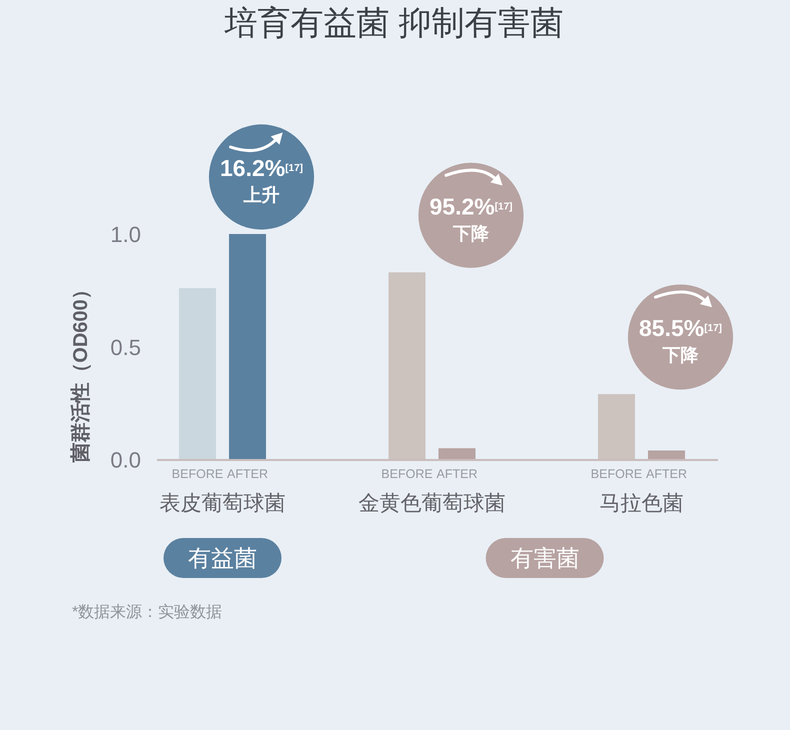 This screenshot has width=790, height=730. Describe the element at coordinates (471, 218) in the screenshot. I see `annotation: 95.2%$^{[17]}$ 下降` at that location.